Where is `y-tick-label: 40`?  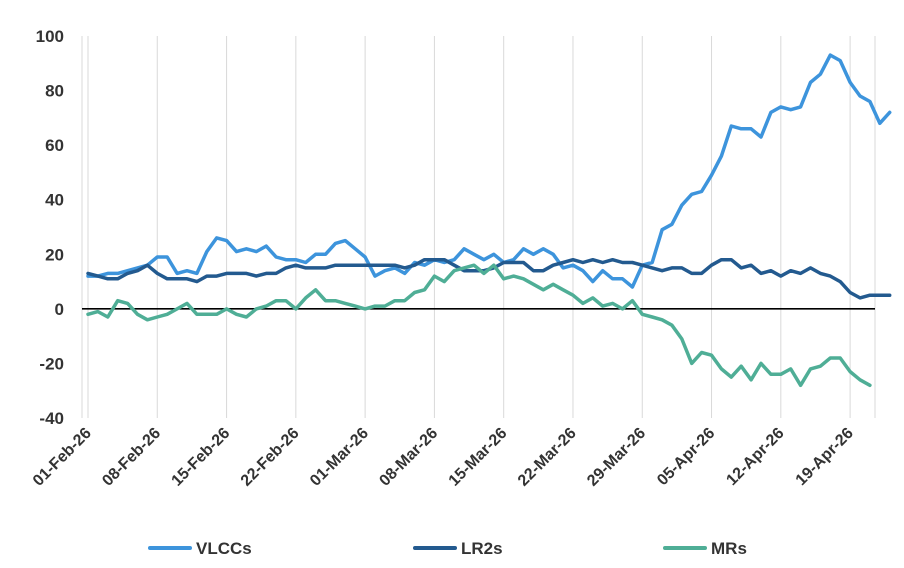 y-tick-label: 40 is located at coordinates (54, 200).